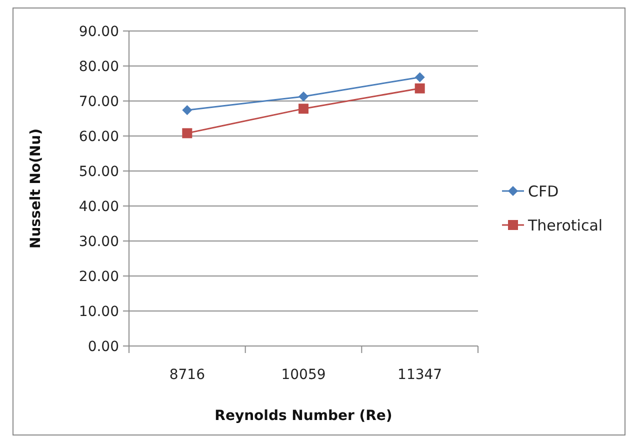  I want to click on x-tick-label: 11347, so click(420, 375).